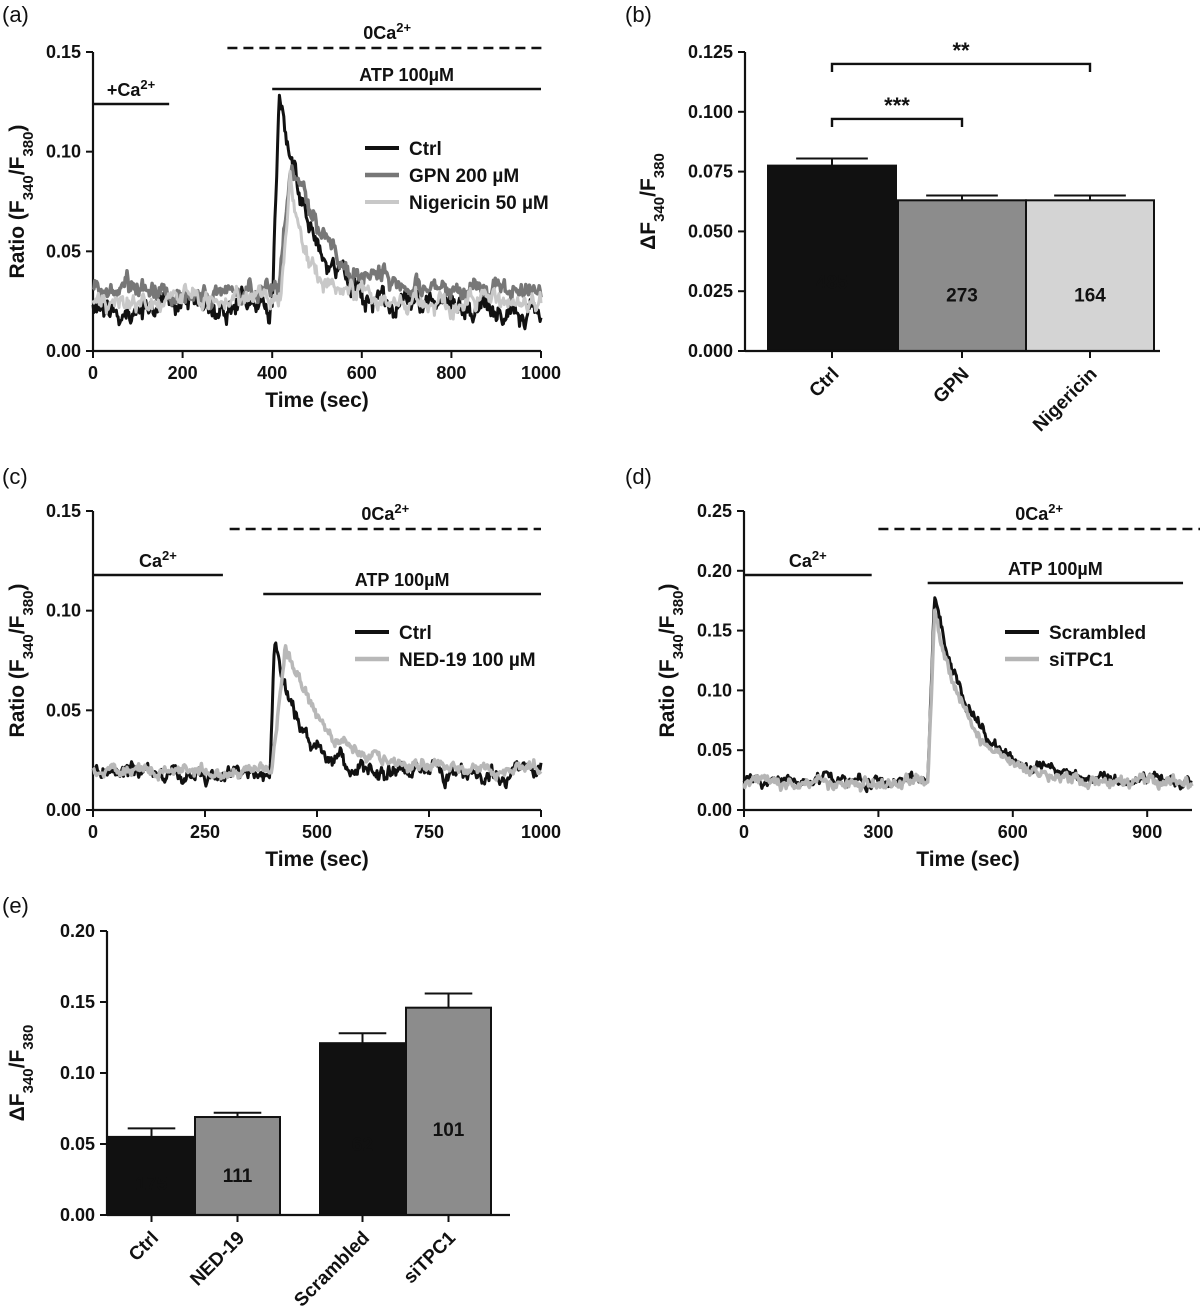 The width and height of the screenshot is (1200, 1312). What do you see at coordinates (406, 75) in the screenshot?
I see `atp-label: ATP 100µM` at bounding box center [406, 75].